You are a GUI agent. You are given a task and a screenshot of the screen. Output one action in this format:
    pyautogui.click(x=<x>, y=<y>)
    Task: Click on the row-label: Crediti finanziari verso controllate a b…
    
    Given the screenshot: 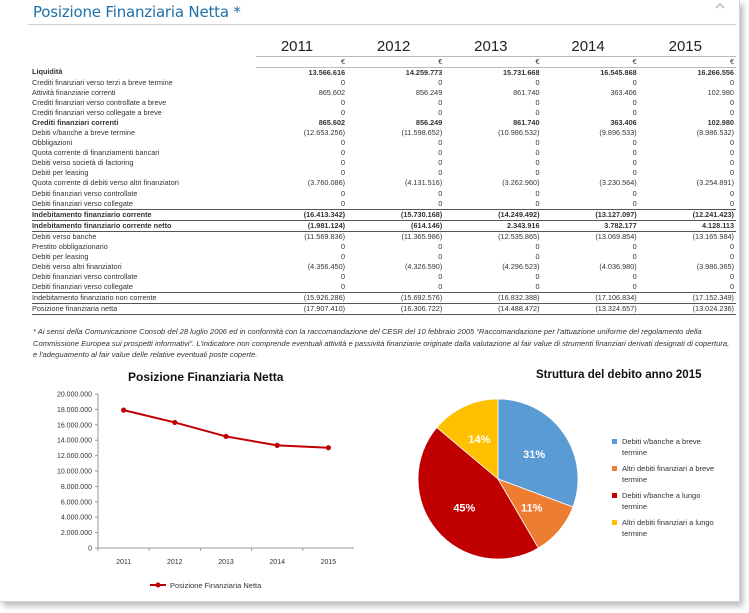 What is the action you would take?
    pyautogui.click(x=99, y=102)
    